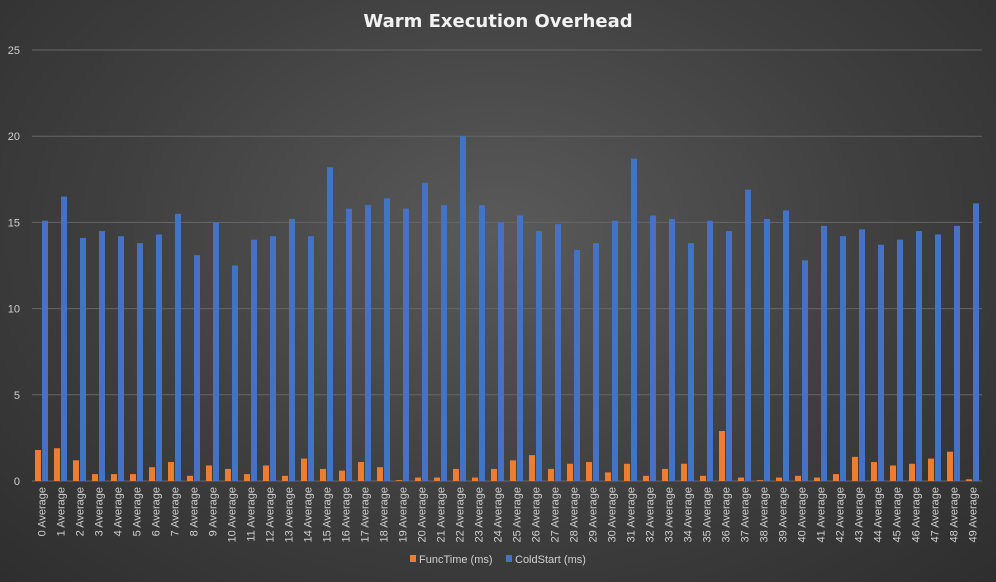 The height and width of the screenshot is (582, 996). I want to click on x-tick-label: 46 Average, so click(917, 514).